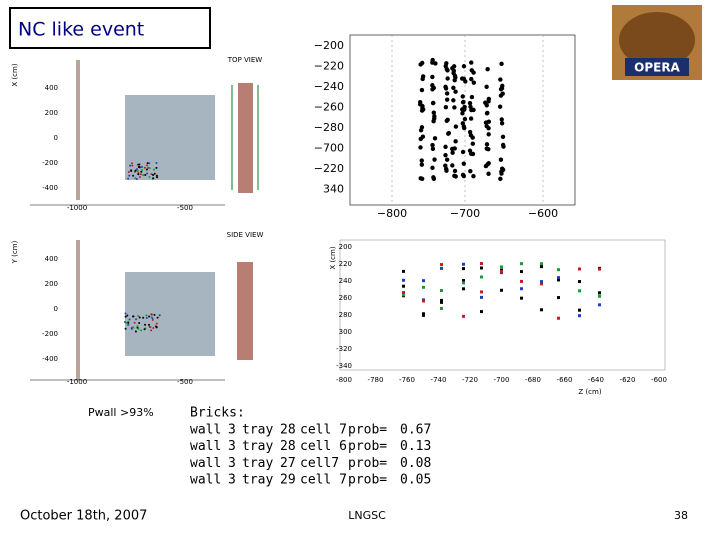  Describe the element at coordinates (217, 413) in the screenshot. I see `bricks-heading: Bricks:` at that location.